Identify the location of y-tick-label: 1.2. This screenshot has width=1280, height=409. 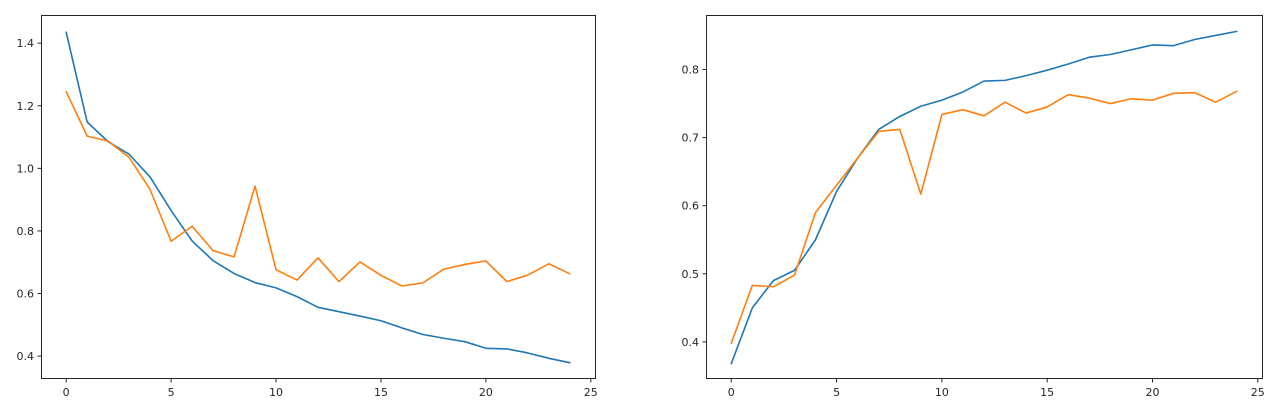
(26, 106).